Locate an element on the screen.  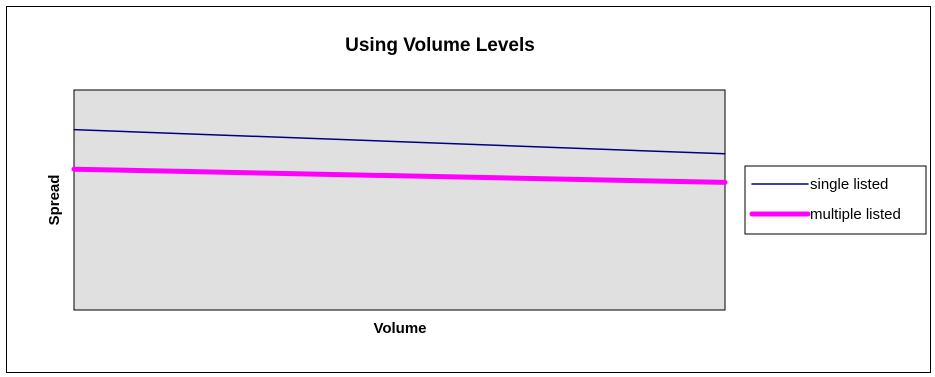
legend-label-1: single listed is located at coordinates (849, 184).